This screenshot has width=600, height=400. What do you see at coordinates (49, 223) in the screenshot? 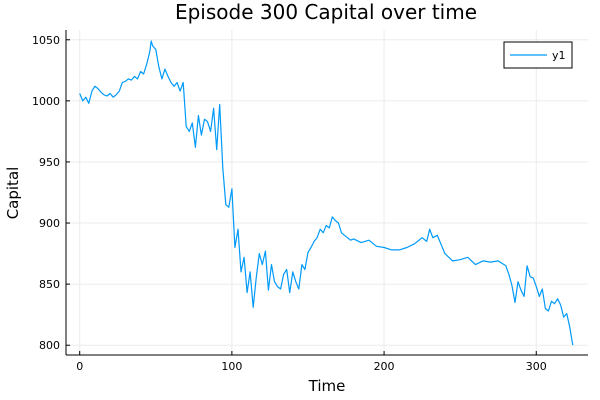
I see `y-tick-label: 900` at bounding box center [49, 223].